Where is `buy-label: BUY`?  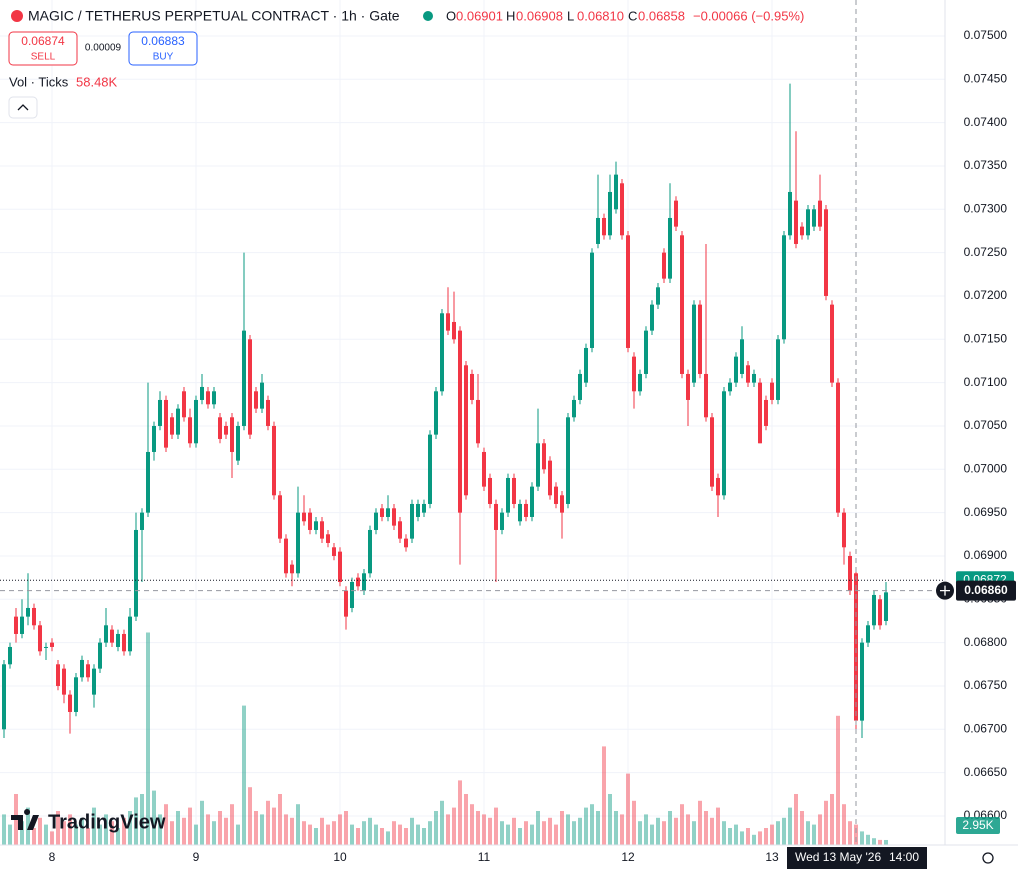
buy-label: BUY is located at coordinates (163, 57).